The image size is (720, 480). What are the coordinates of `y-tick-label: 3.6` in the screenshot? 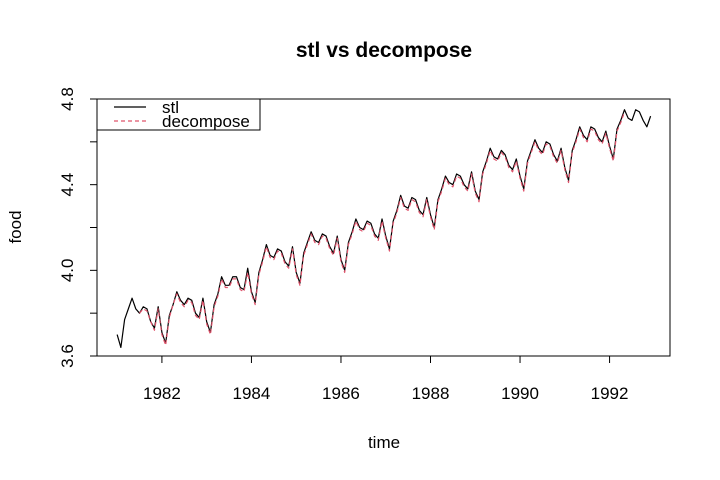 It's located at (67, 356).